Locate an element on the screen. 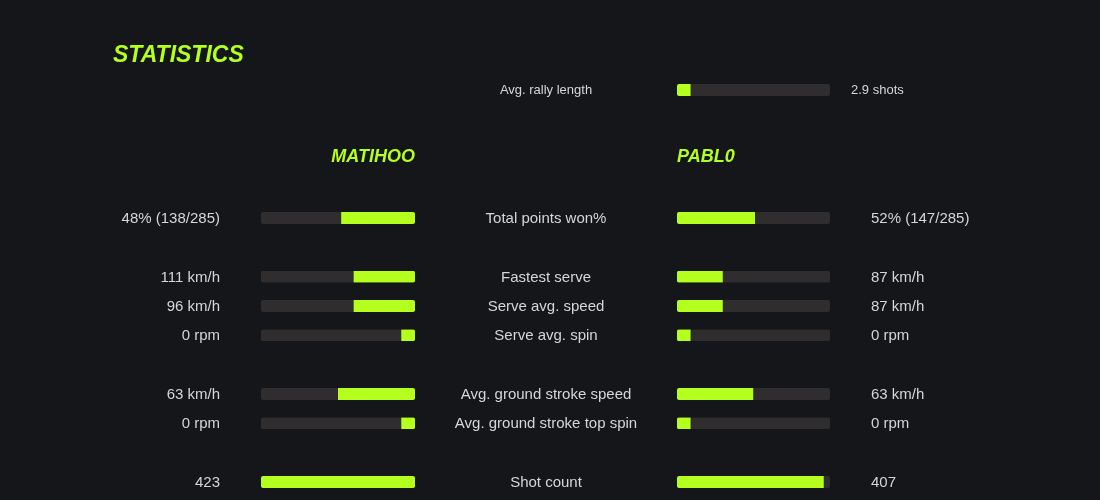 This screenshot has height=500, width=1100. text: 63 km/h is located at coordinates (898, 393).